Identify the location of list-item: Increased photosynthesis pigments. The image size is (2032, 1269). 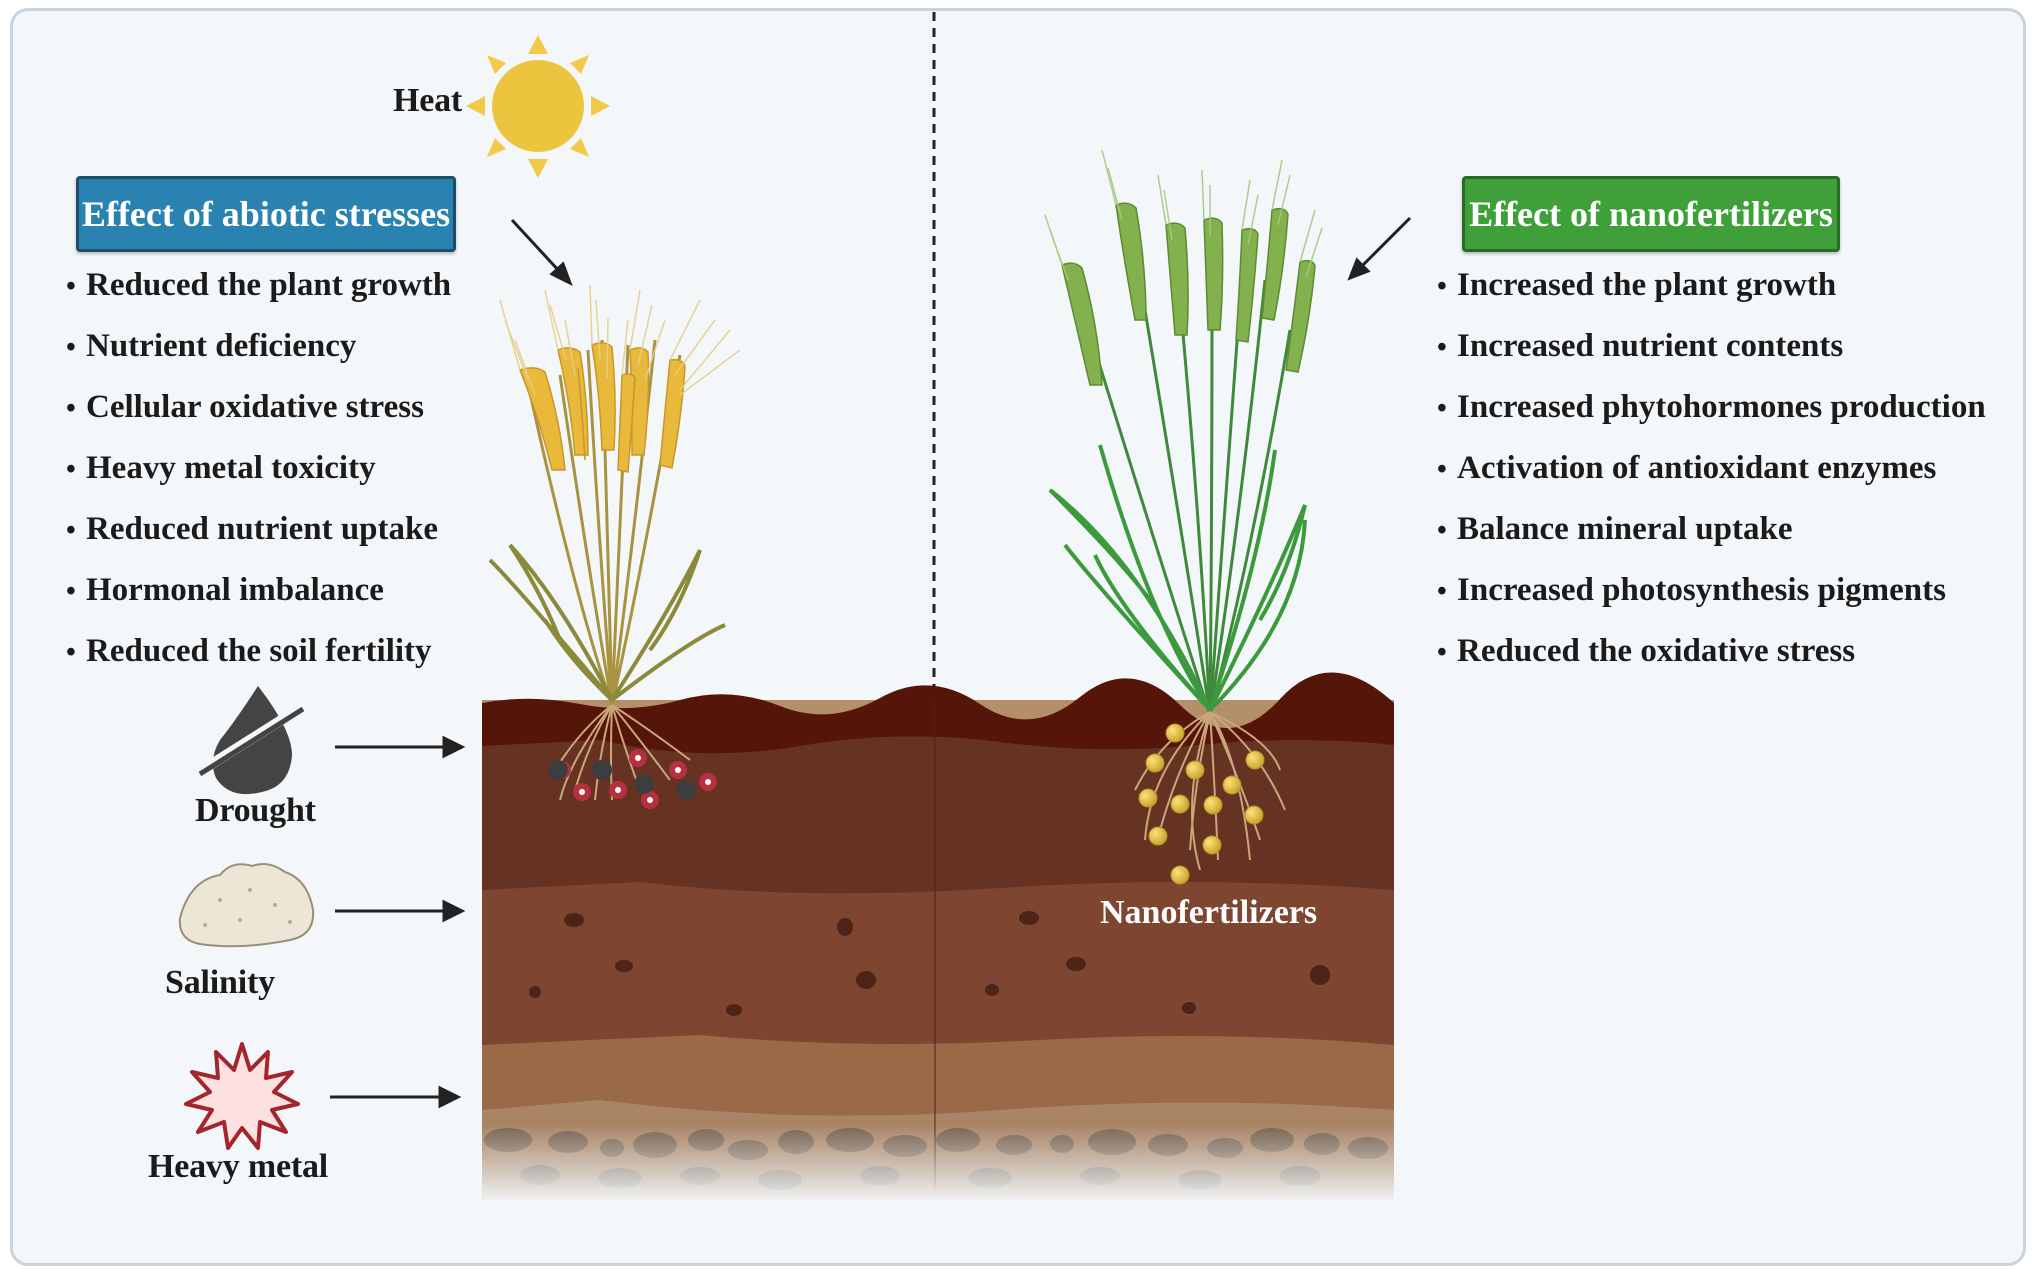
(1711, 590).